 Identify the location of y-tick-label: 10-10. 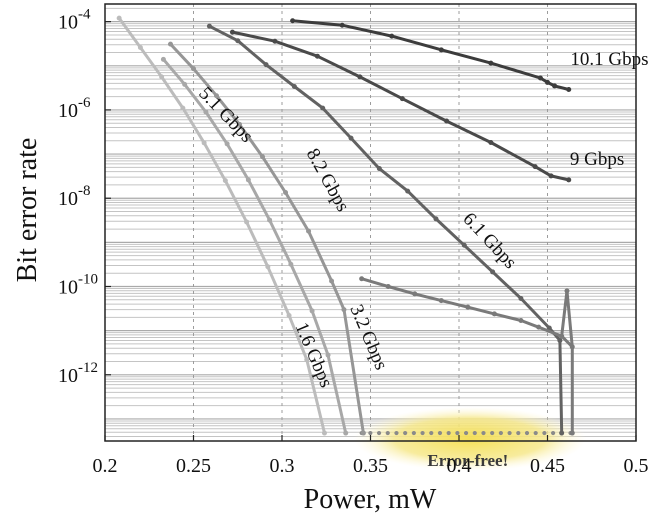
(78, 285).